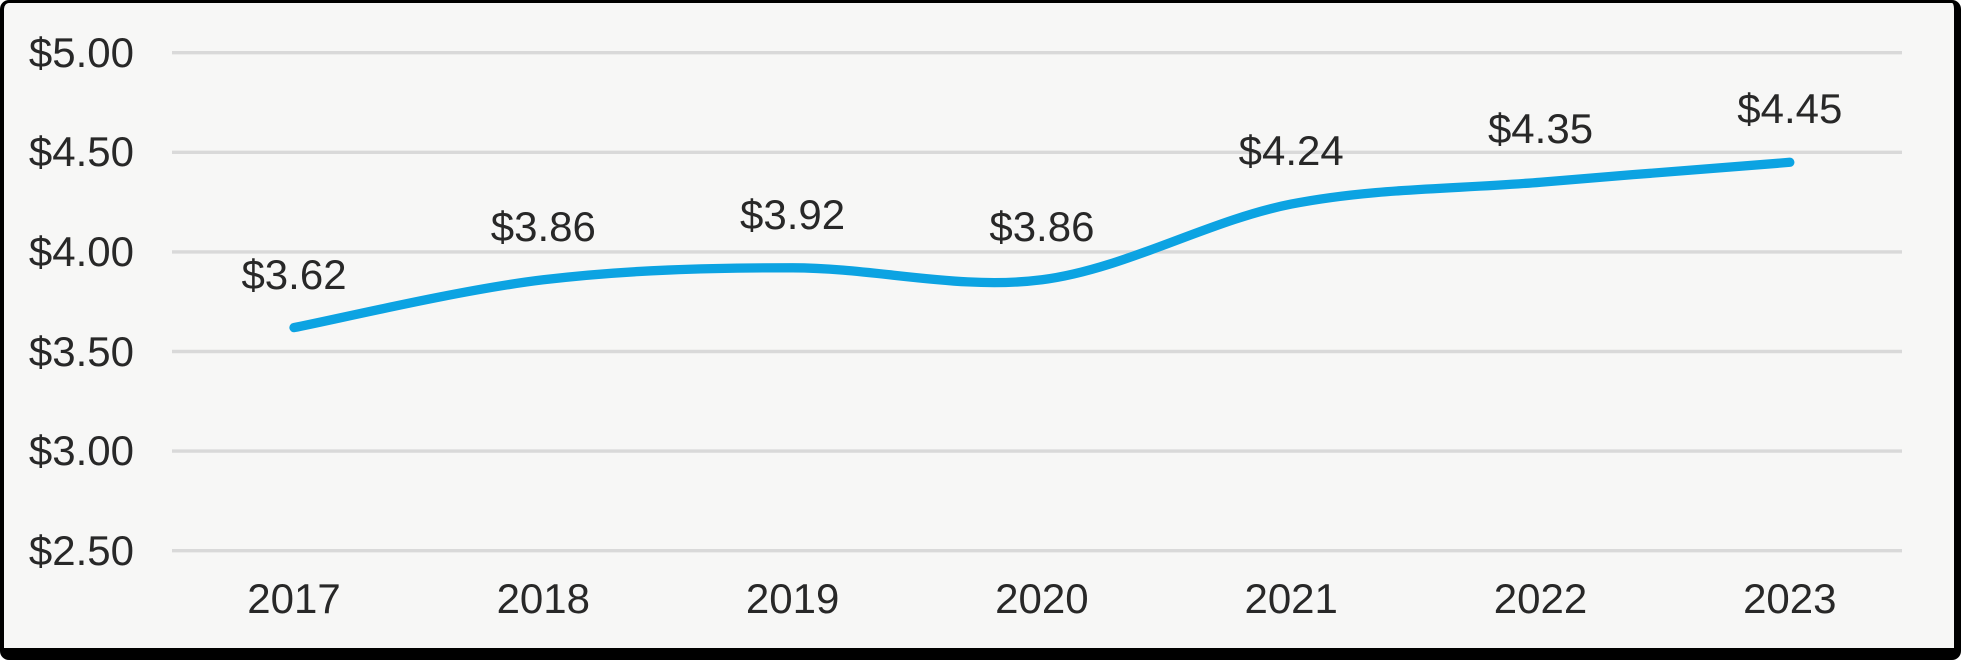 This screenshot has width=1961, height=660. Describe the element at coordinates (1540, 129) in the screenshot. I see `data-point-label: $4.35` at that location.